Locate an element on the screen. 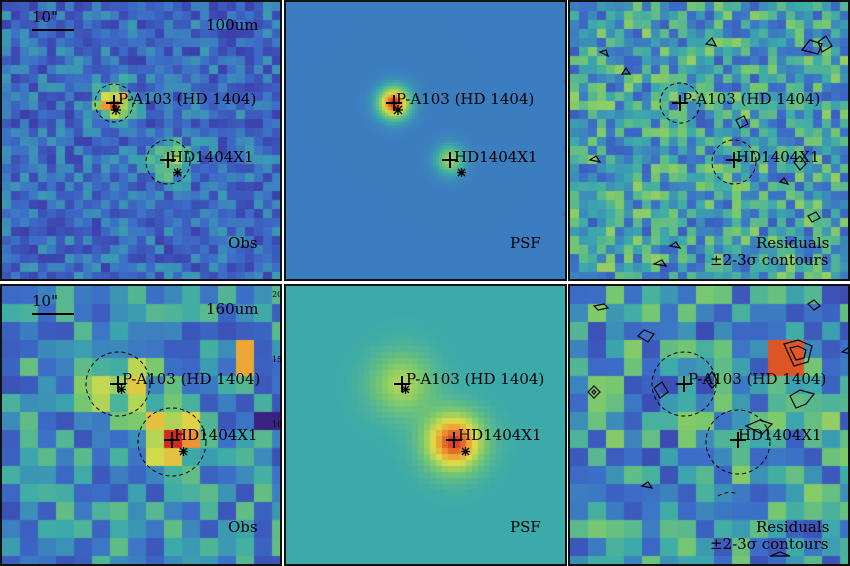  overlay-100um-psf is located at coordinates (475, 148).